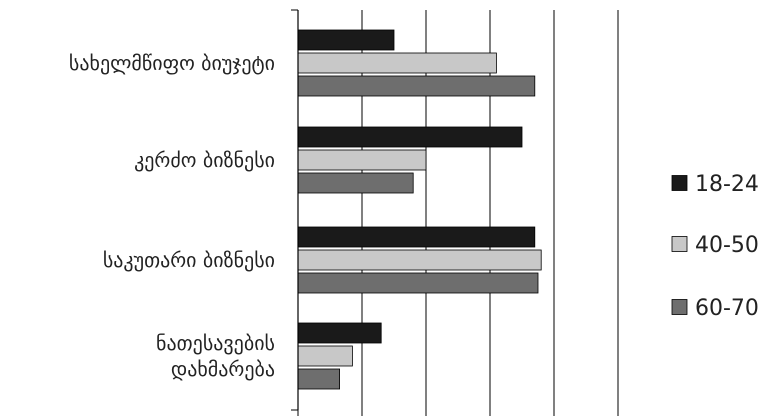 This screenshot has width=765, height=416. Describe the element at coordinates (223, 369) in the screenshot. I see `category-label: დახმარება` at that location.